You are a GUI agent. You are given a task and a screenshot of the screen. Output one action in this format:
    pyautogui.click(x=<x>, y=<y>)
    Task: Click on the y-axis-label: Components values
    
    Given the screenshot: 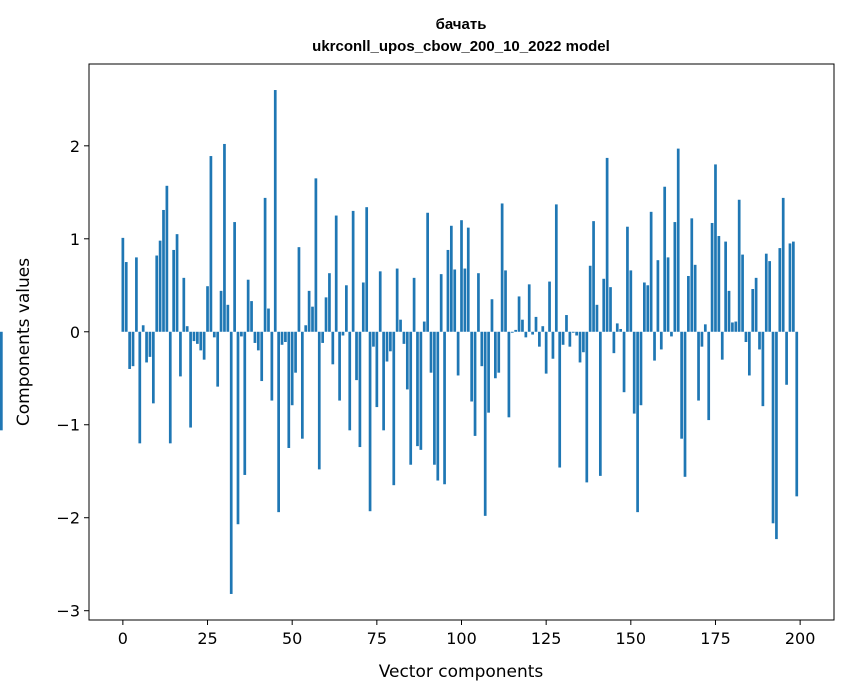 What is the action you would take?
    pyautogui.click(x=24, y=342)
    